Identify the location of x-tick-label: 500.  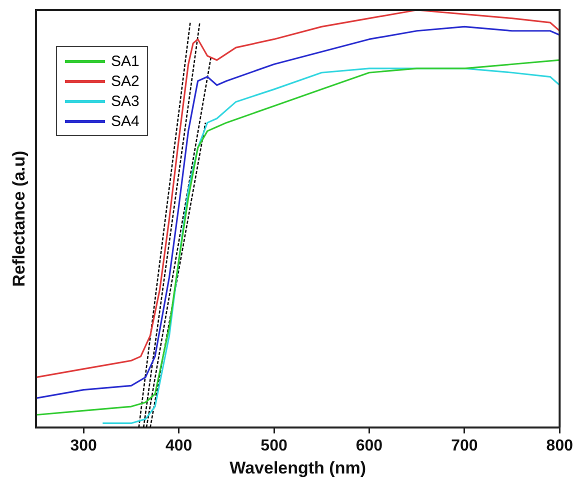
(274, 445).